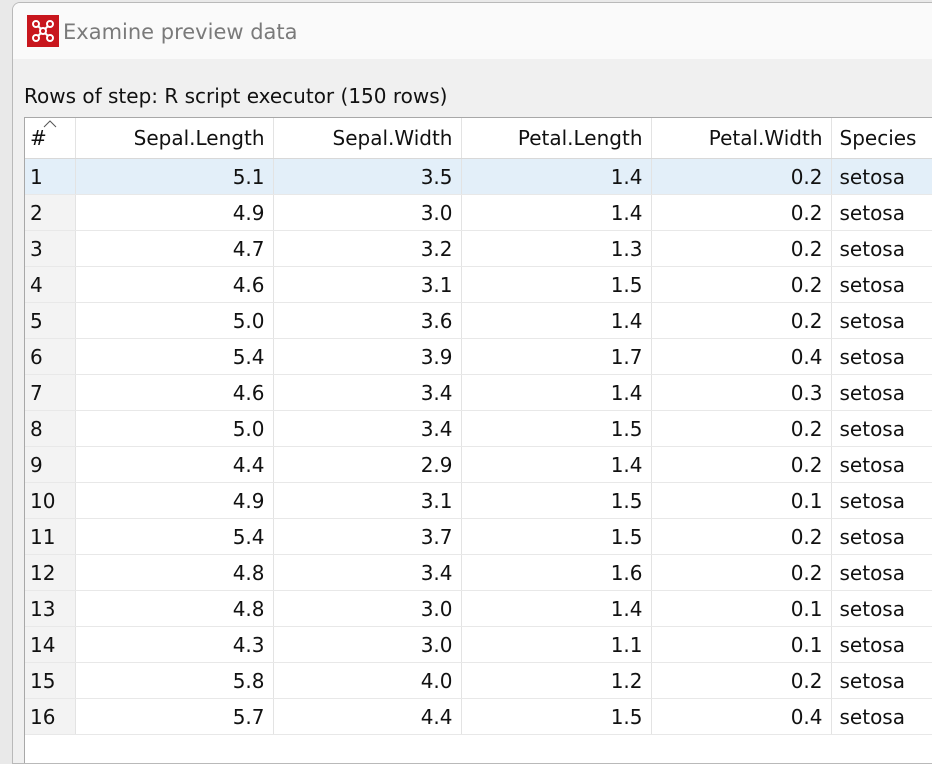 Image resolution: width=932 pixels, height=764 pixels. Describe the element at coordinates (50, 248) in the screenshot. I see `row-number: 3` at that location.